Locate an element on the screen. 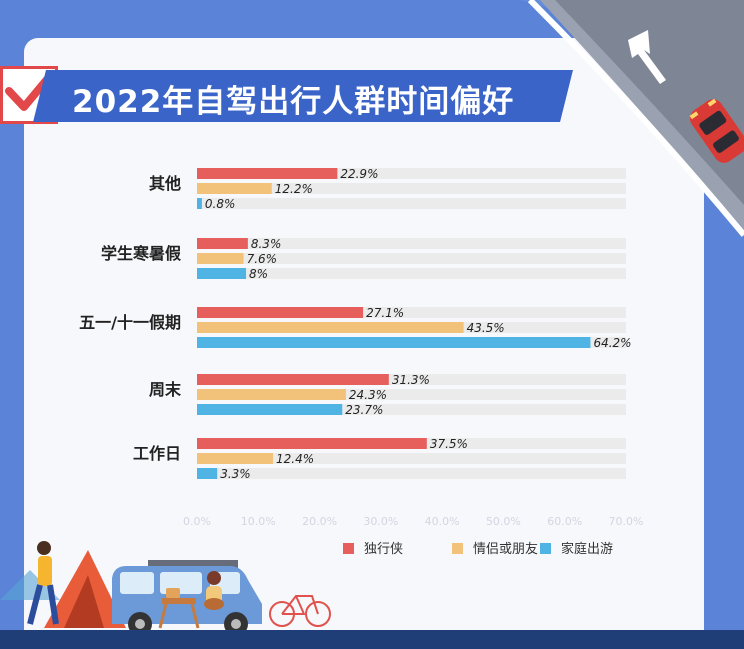 The width and height of the screenshot is (744, 649). data-label: 31.3% is located at coordinates (411, 380).